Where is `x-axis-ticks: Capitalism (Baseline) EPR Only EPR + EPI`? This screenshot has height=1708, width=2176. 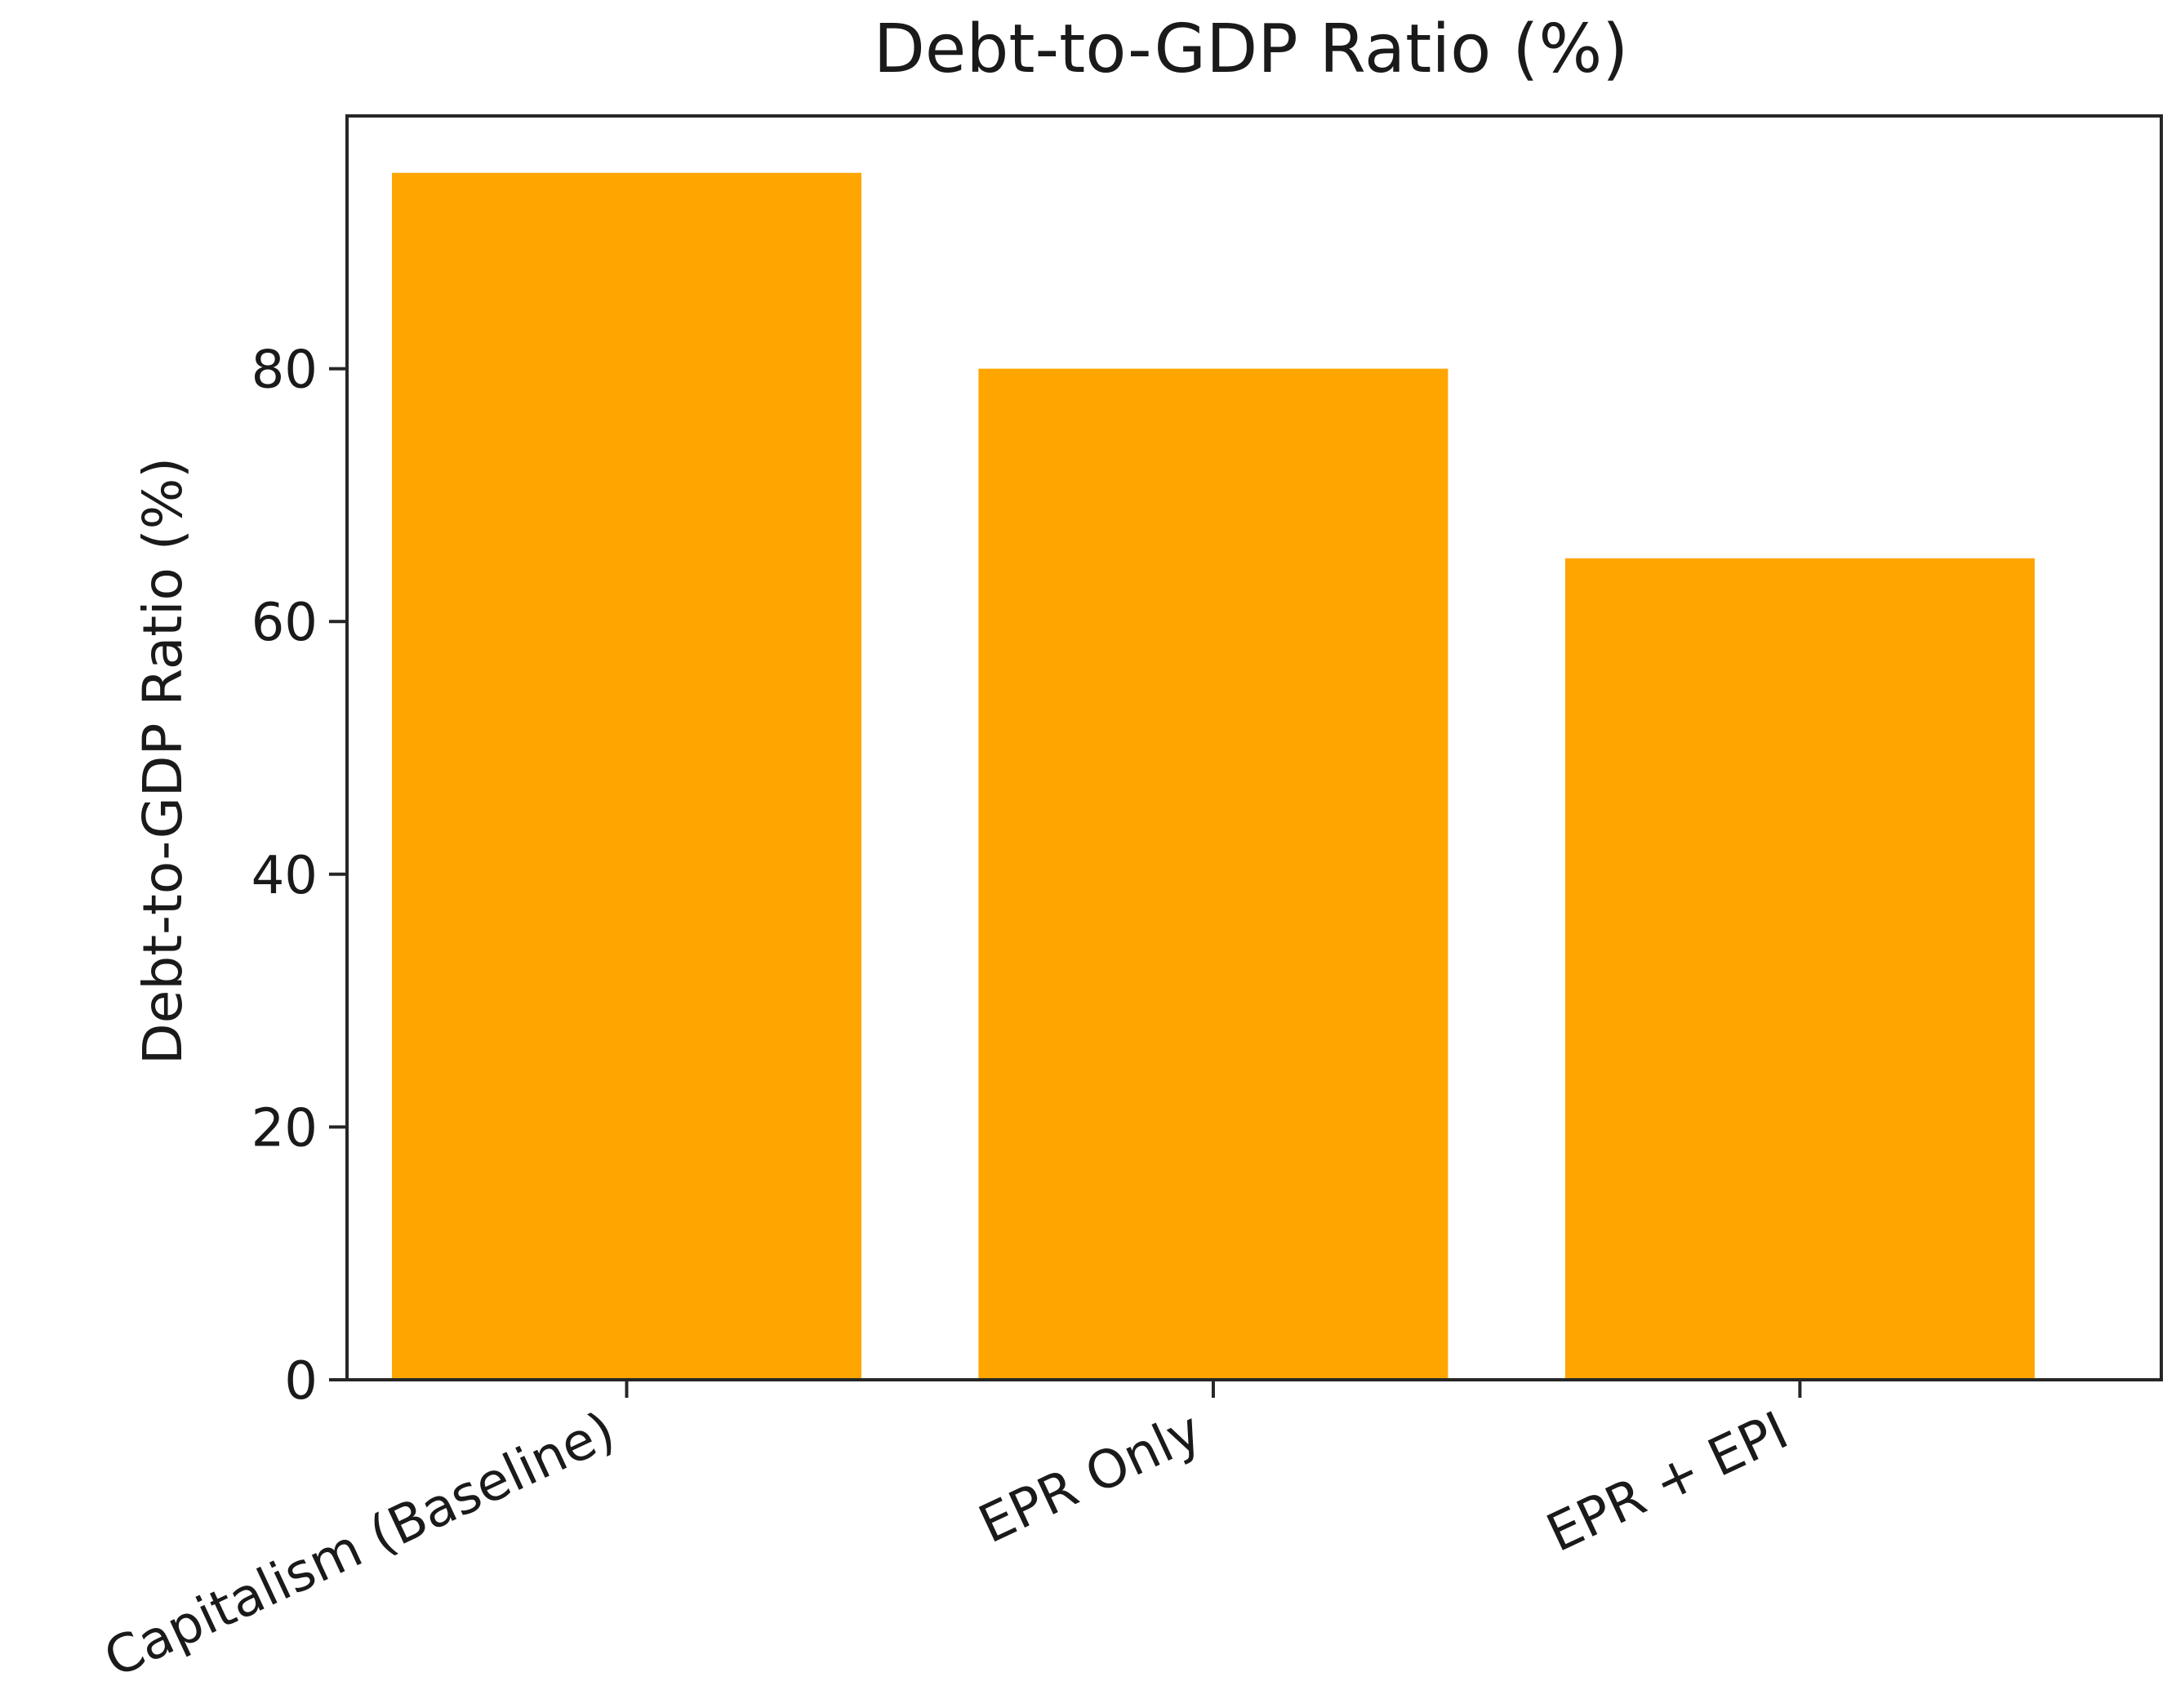 x-axis-ticks: Capitalism (Baseline) EPR Only EPR + EPI is located at coordinates (949, 1535).